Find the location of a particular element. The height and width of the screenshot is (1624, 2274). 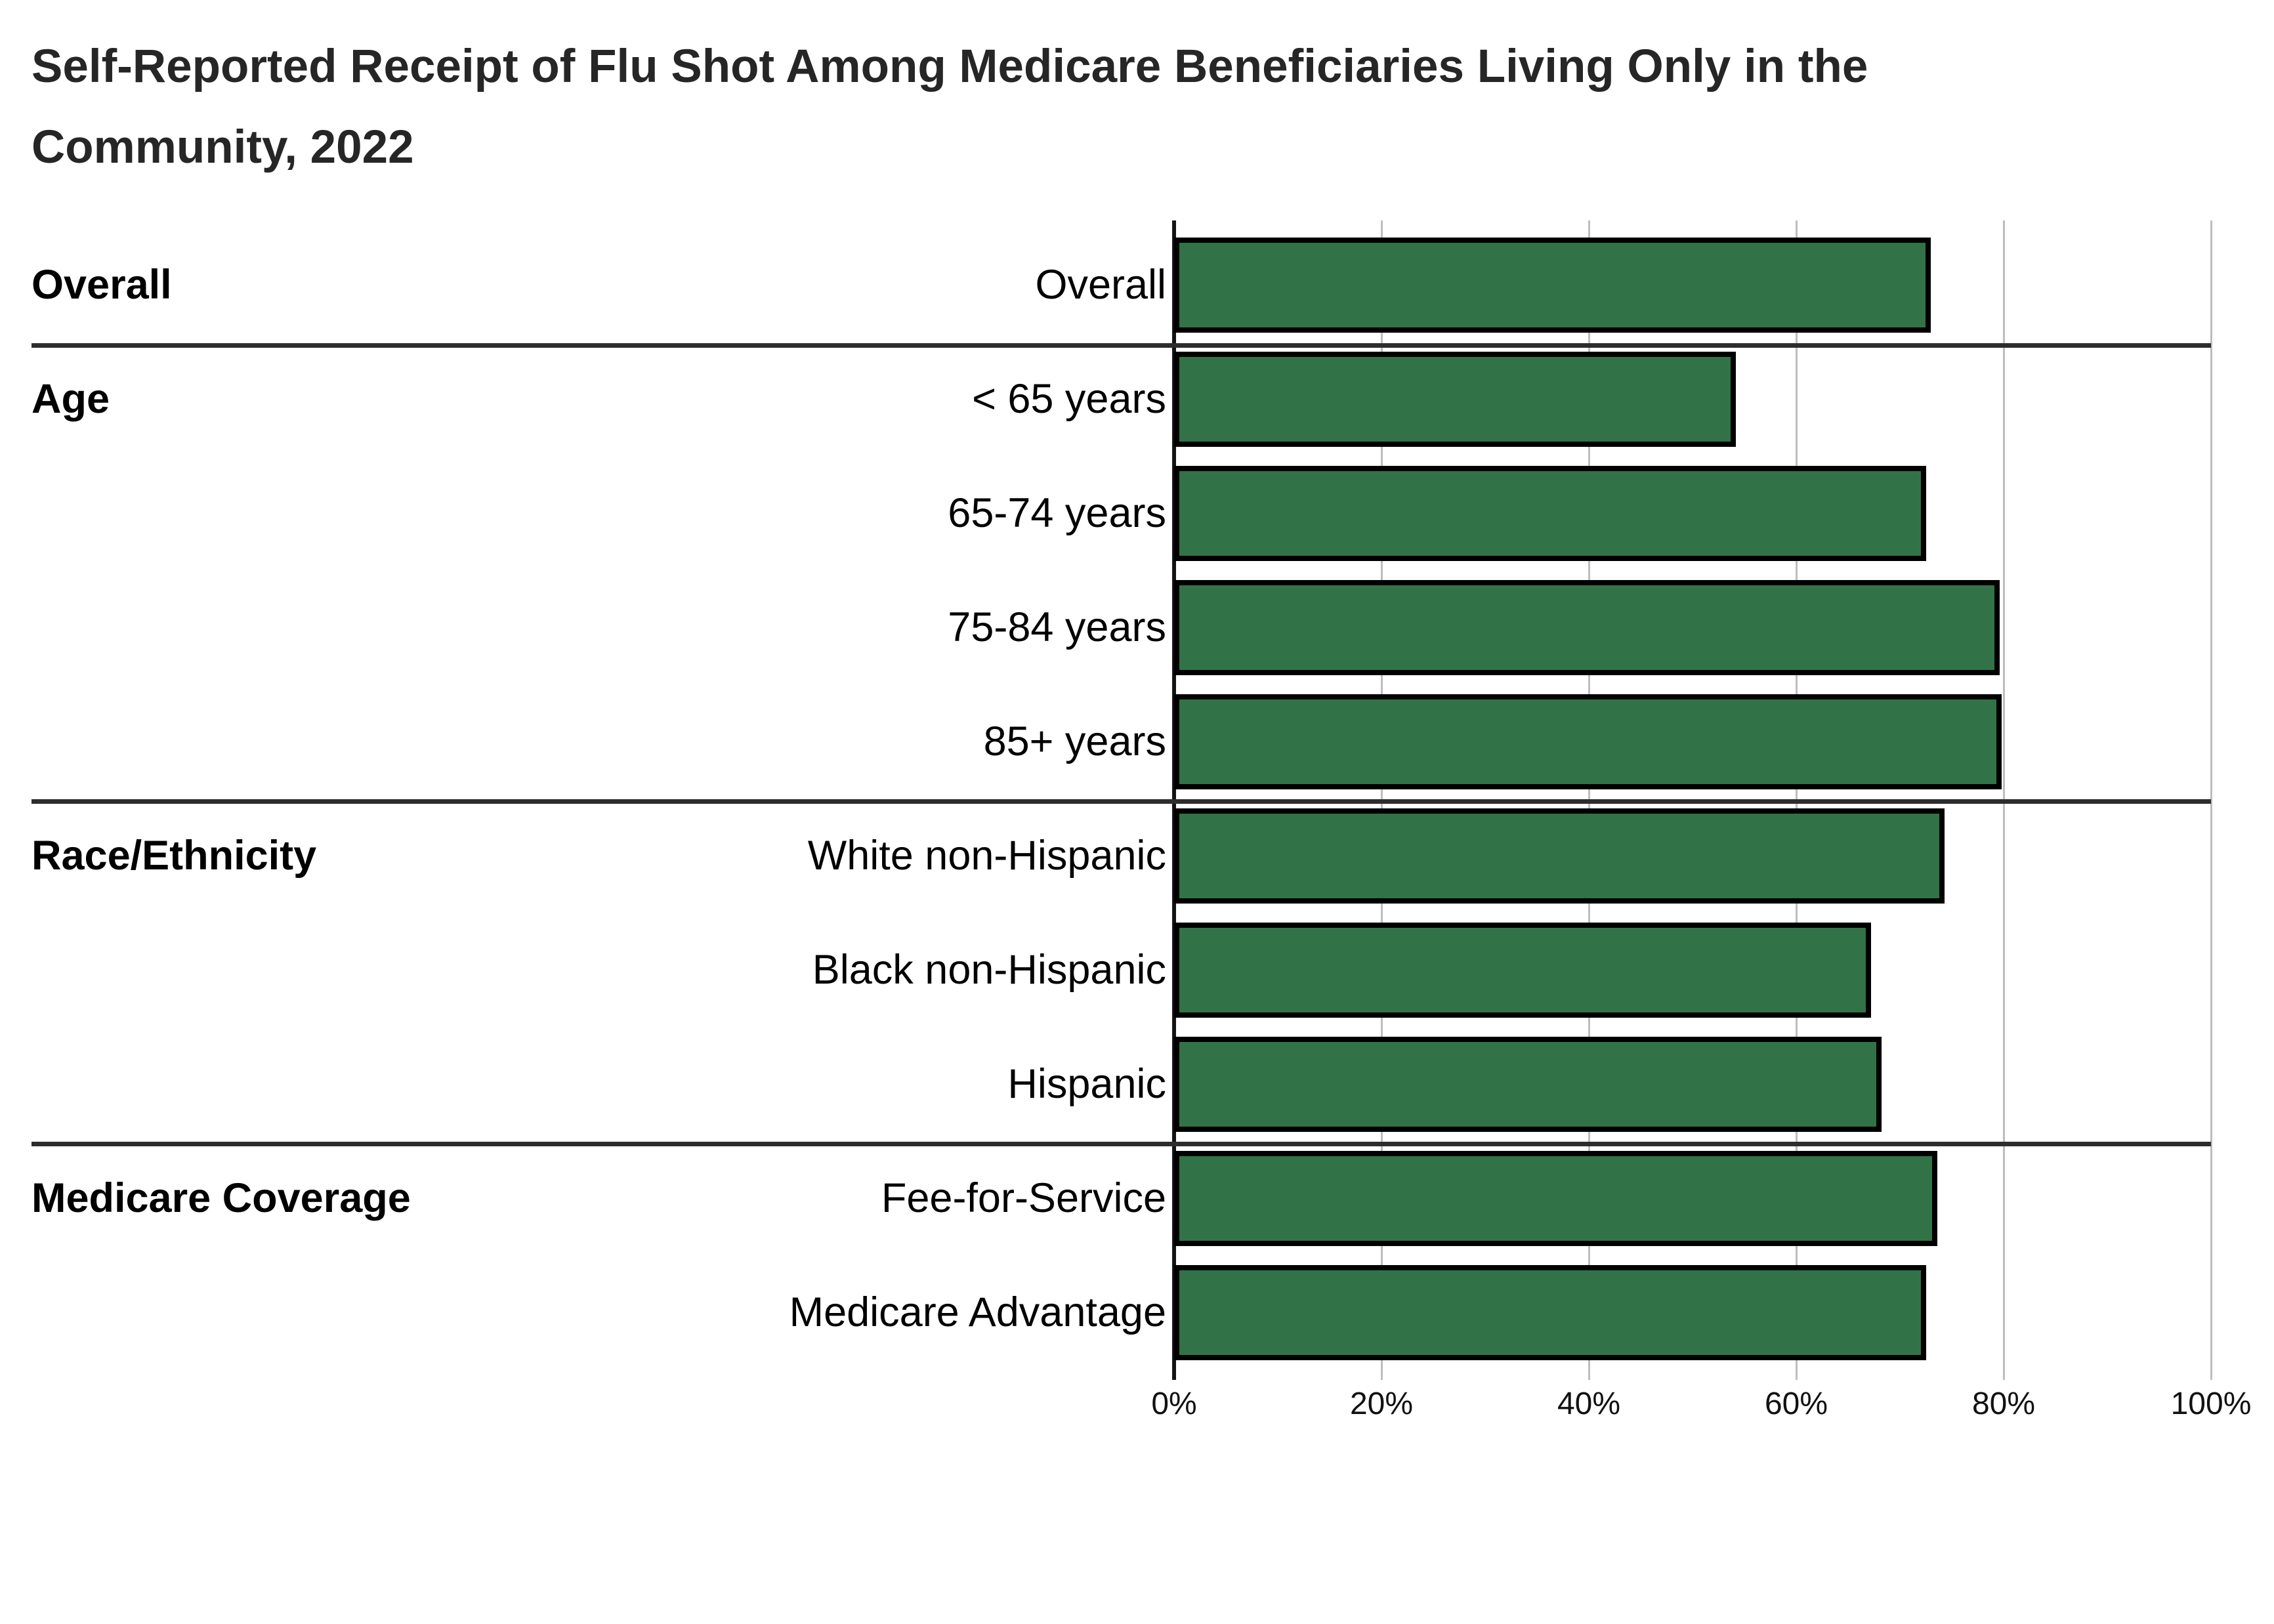

bar-label-65-years: < 65 years is located at coordinates (1069, 399).